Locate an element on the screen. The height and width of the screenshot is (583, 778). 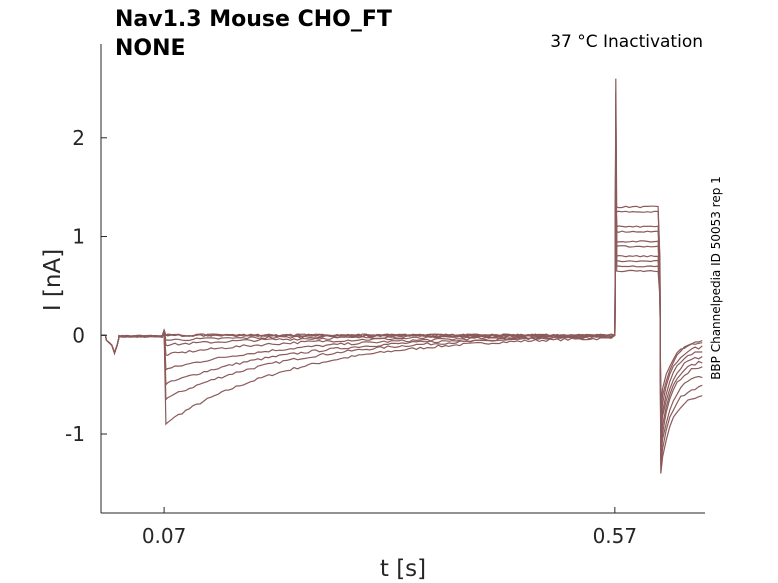
y-tick-label: 0 is located at coordinates (78, 335).